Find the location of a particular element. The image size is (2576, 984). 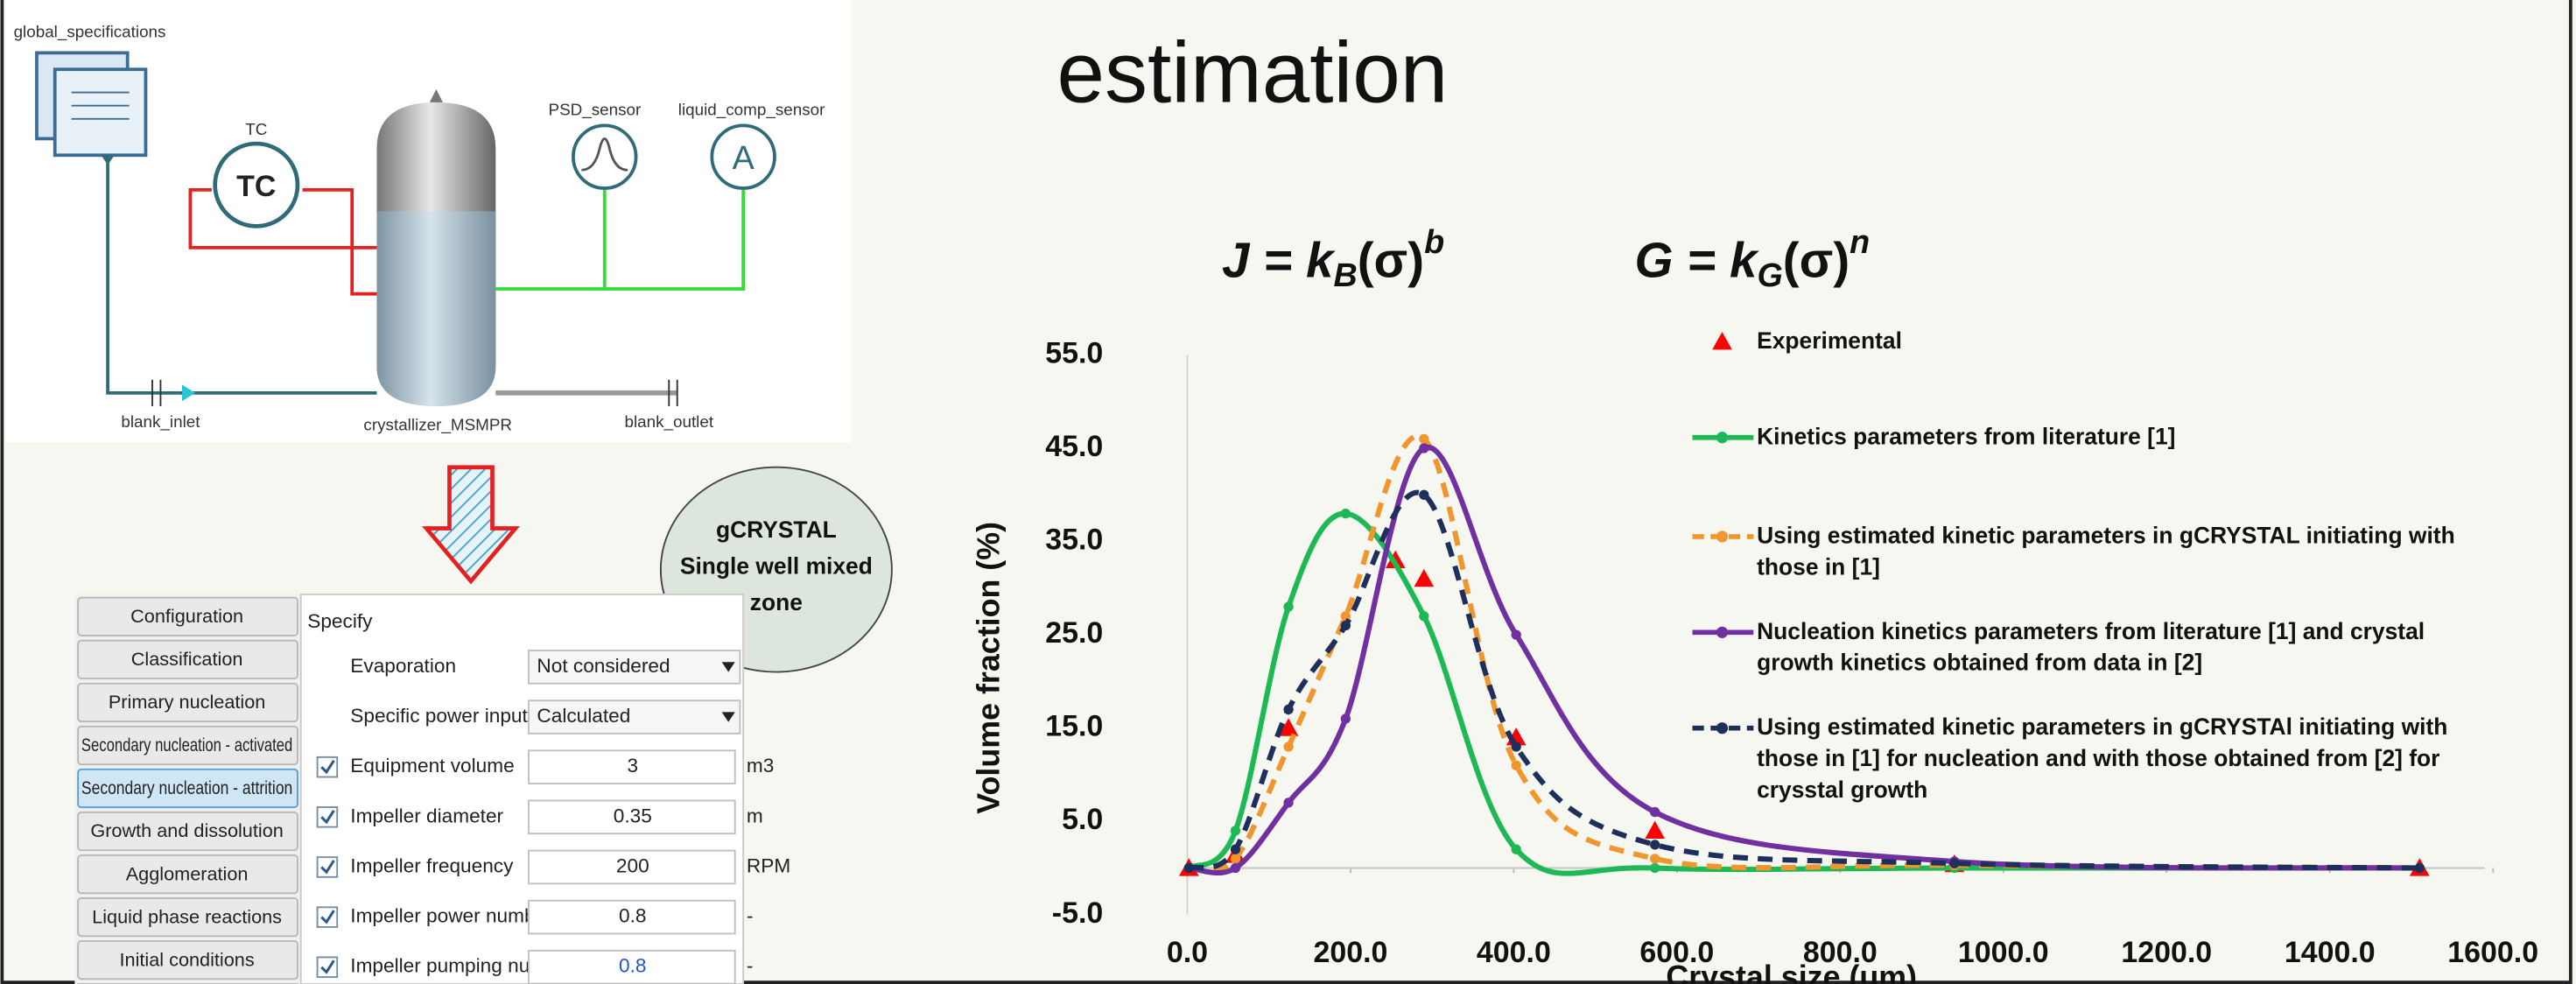

label: global_specifications is located at coordinates (90, 32).